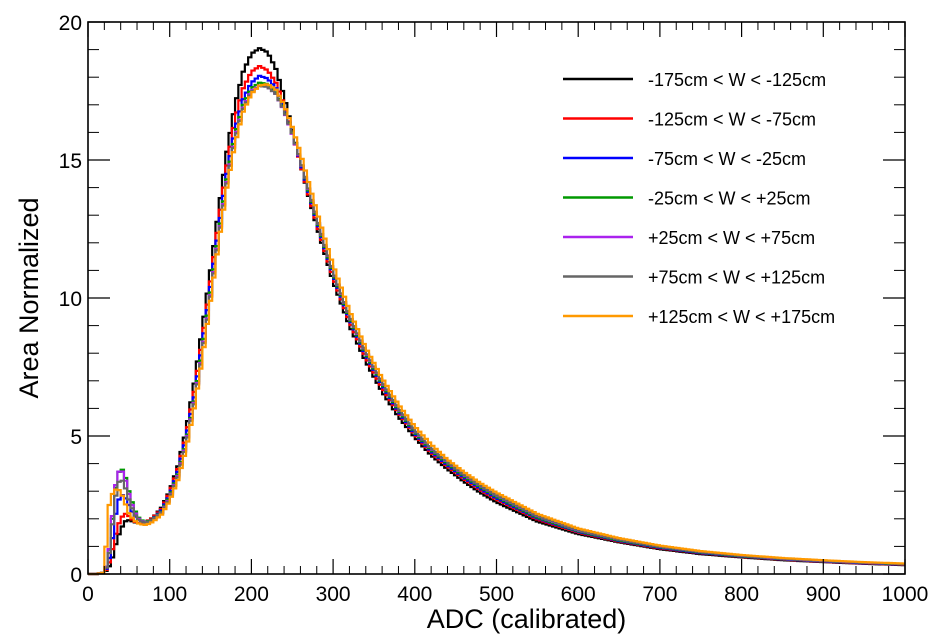 Image resolution: width=934 pixels, height=640 pixels. Describe the element at coordinates (736, 278) in the screenshot. I see `legend-label-6: +75cm < W < +125cm` at that location.